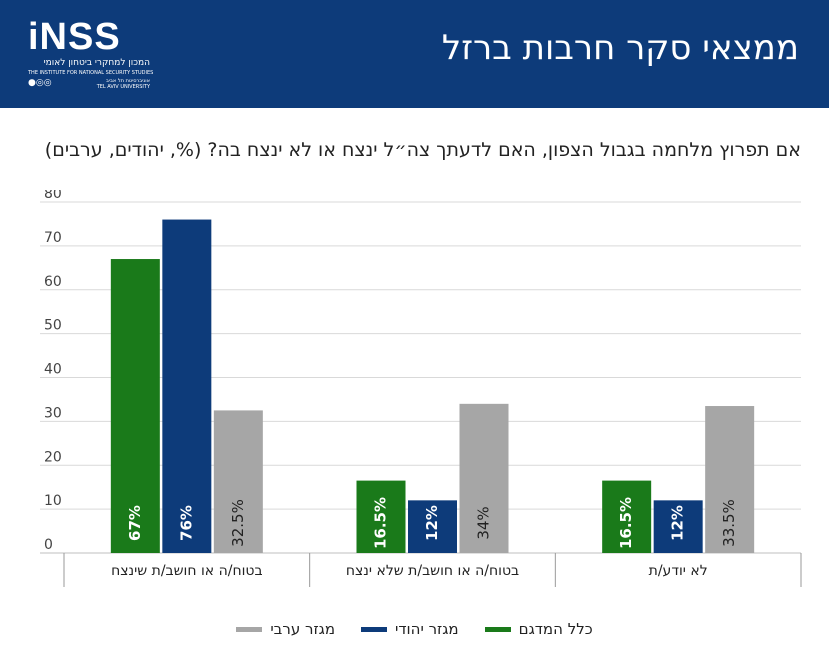 This screenshot has height=670, width=829. What do you see at coordinates (484, 522) in the screenshot?
I see `data-label: 34%` at bounding box center [484, 522].